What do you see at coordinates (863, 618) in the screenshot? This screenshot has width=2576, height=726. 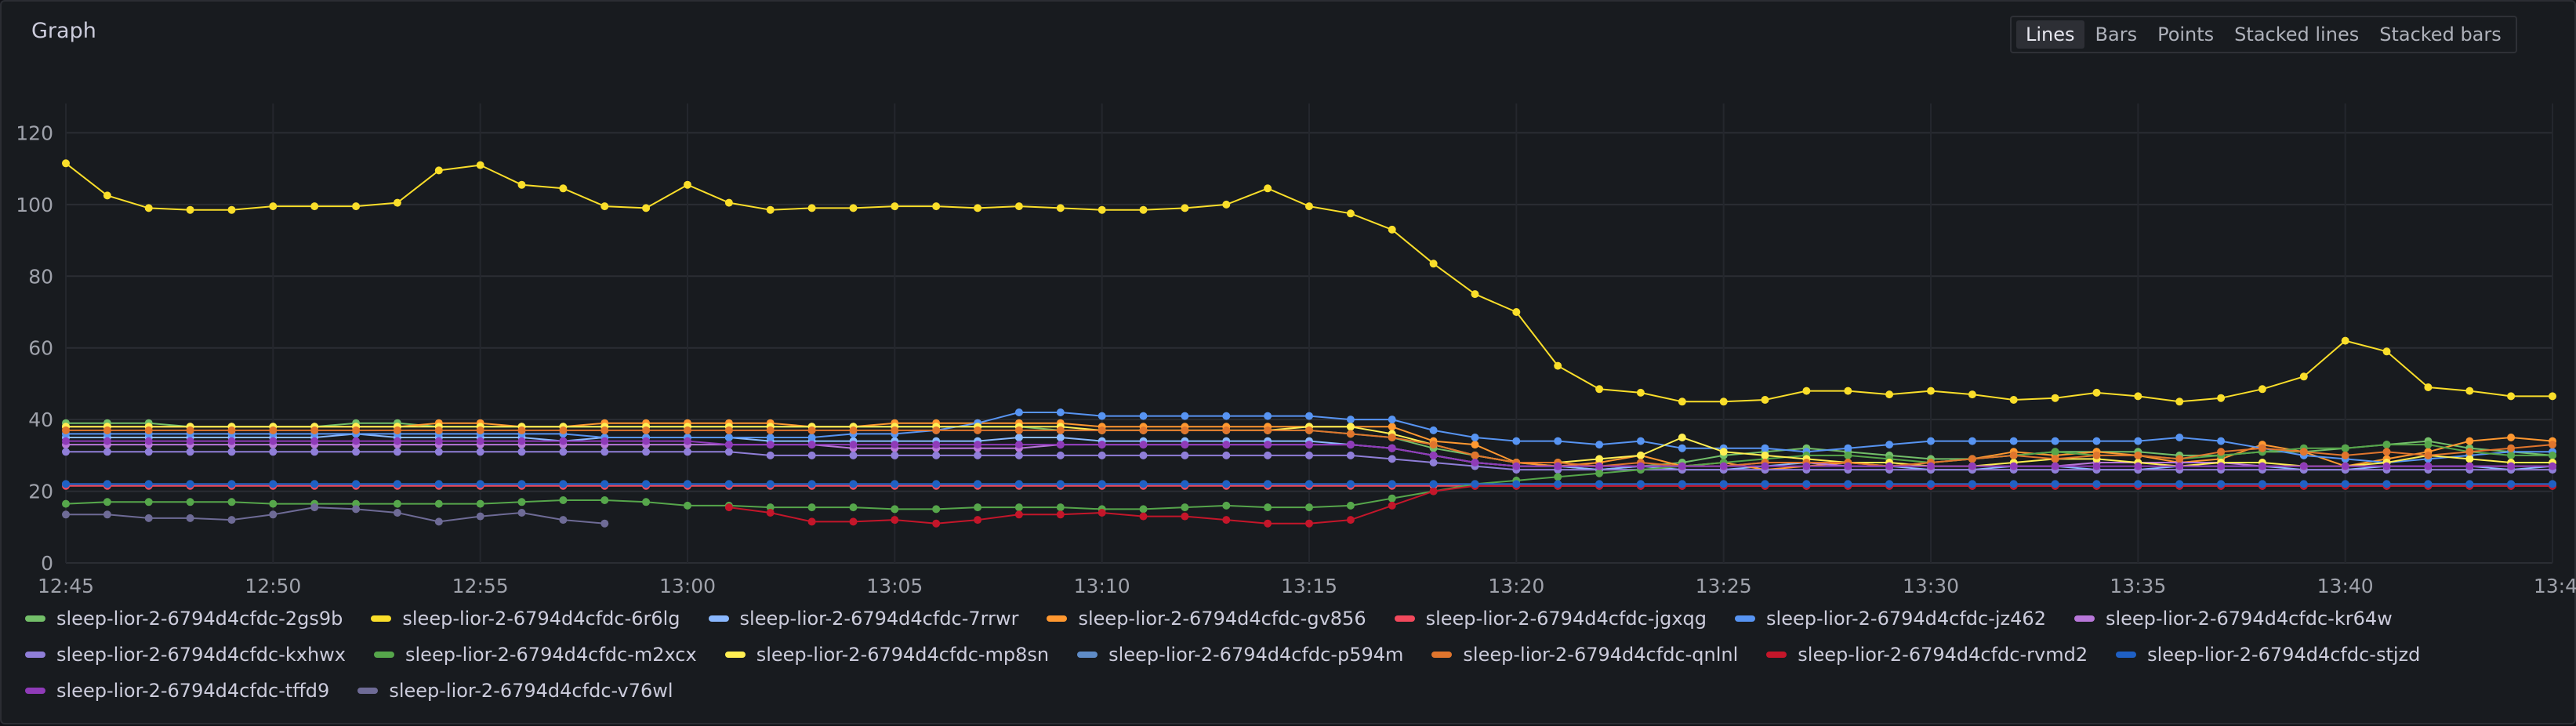 I see `legend-item: sleep-lior-2-6794d4cfdc-7rrwr` at bounding box center [863, 618].